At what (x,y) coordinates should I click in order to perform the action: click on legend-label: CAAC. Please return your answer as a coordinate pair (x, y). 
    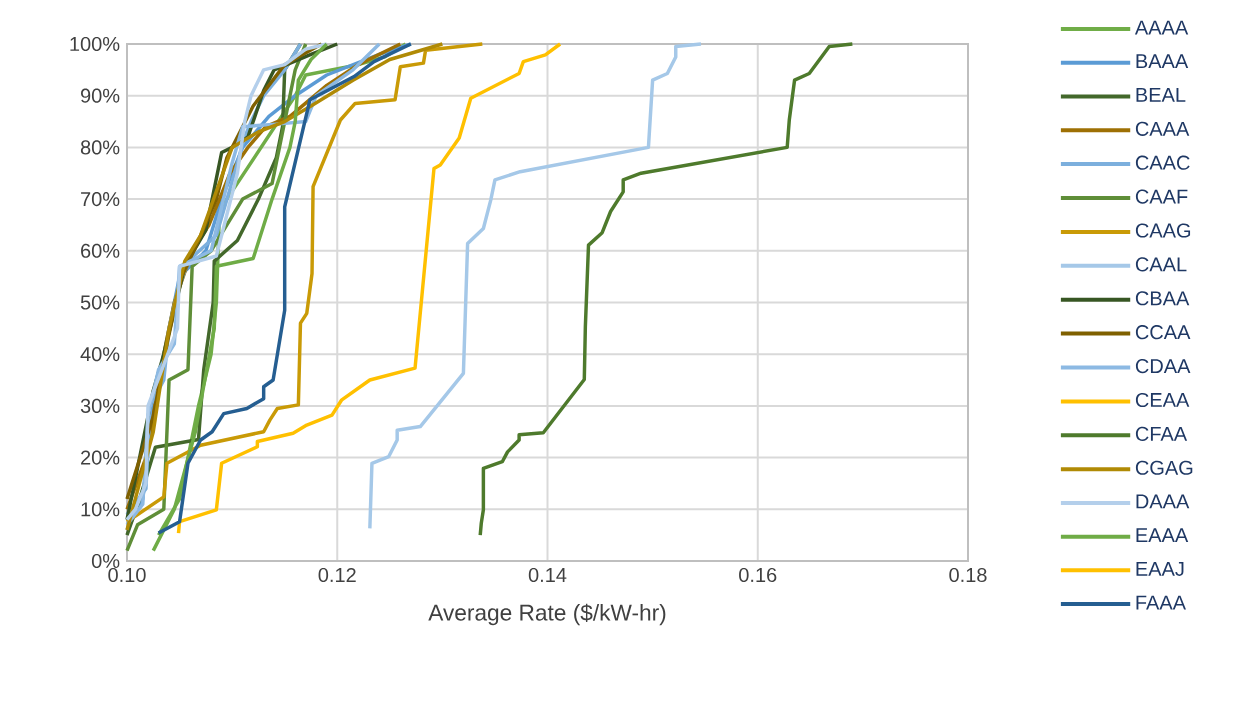
    Looking at the image, I should click on (1162, 162).